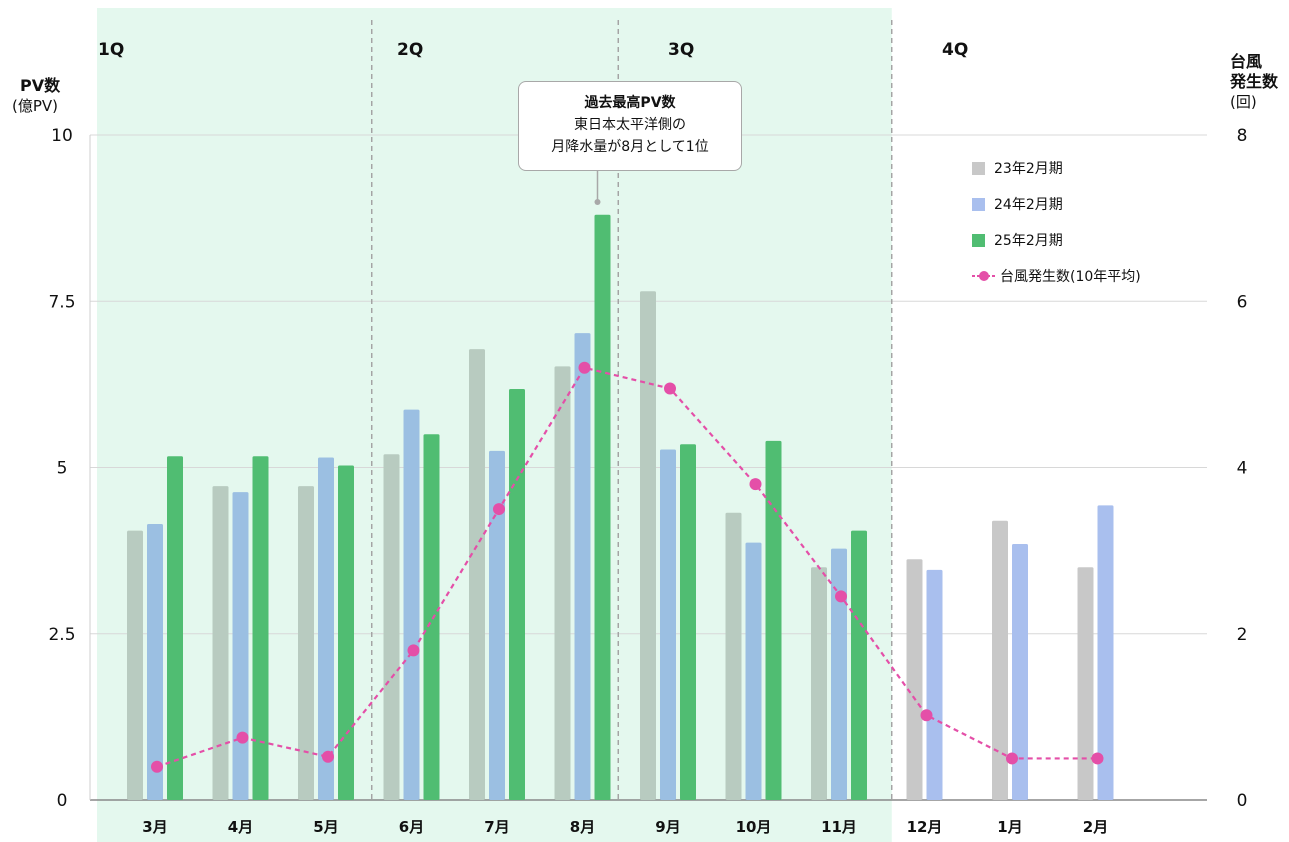  What do you see at coordinates (62, 801) in the screenshot?
I see `y-left-tick-label: 0` at bounding box center [62, 801].